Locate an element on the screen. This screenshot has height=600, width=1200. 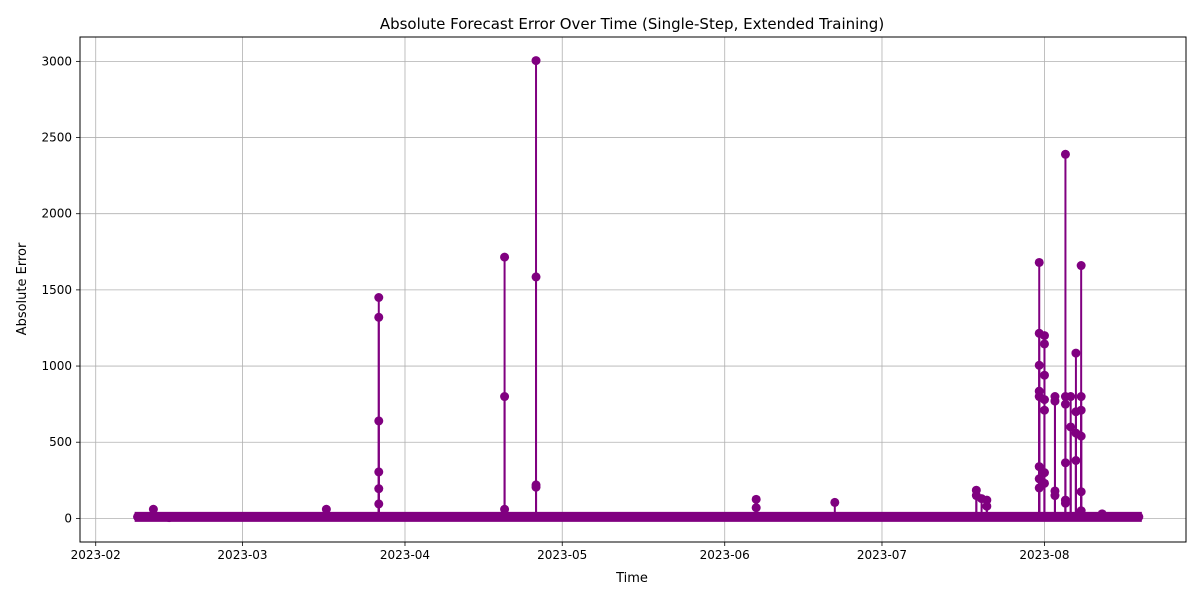
y-tick-label: 500 is located at coordinates (60, 442).